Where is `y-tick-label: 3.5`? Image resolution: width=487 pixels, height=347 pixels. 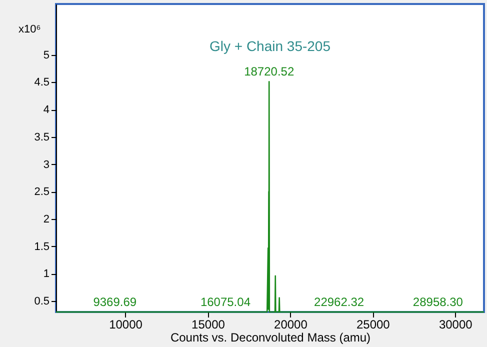 y-tick-label: 3.5 is located at coordinates (42, 137).